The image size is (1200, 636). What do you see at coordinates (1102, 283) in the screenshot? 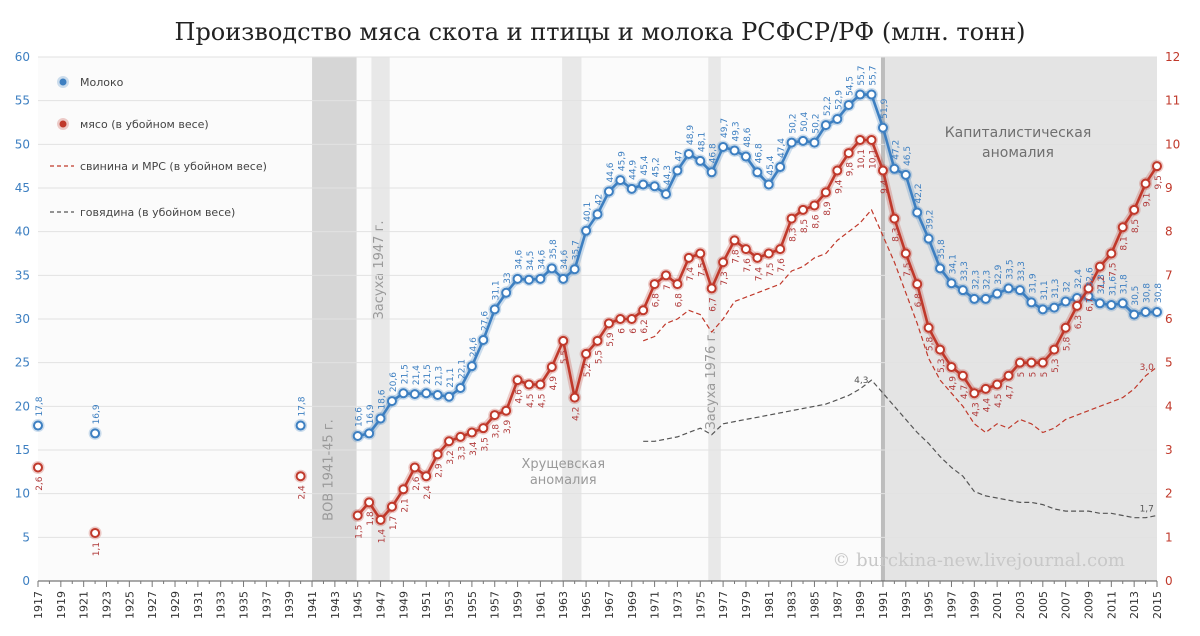
I see `series-1-label-2010: 7,2` at bounding box center [1102, 283].